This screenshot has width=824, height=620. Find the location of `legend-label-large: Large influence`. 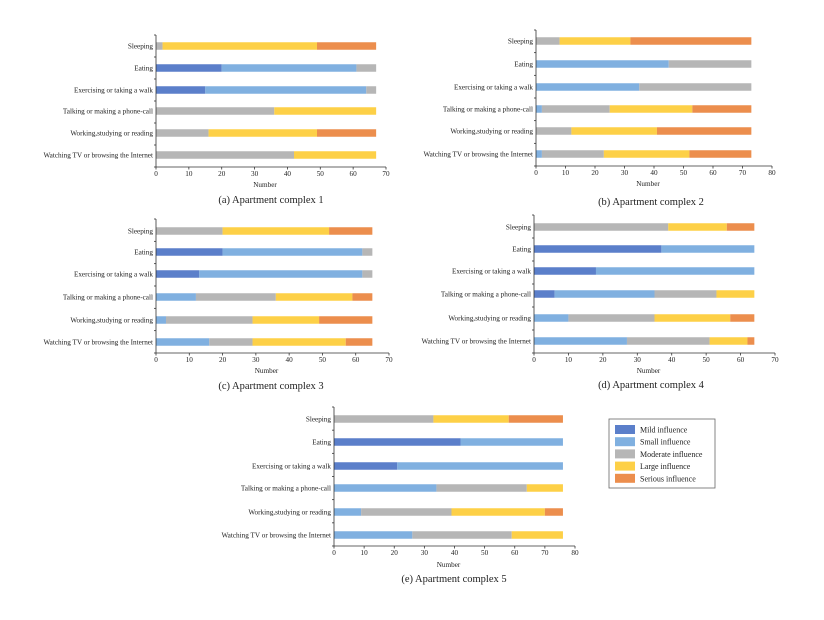

legend-label-large: Large influence is located at coordinates (665, 466).